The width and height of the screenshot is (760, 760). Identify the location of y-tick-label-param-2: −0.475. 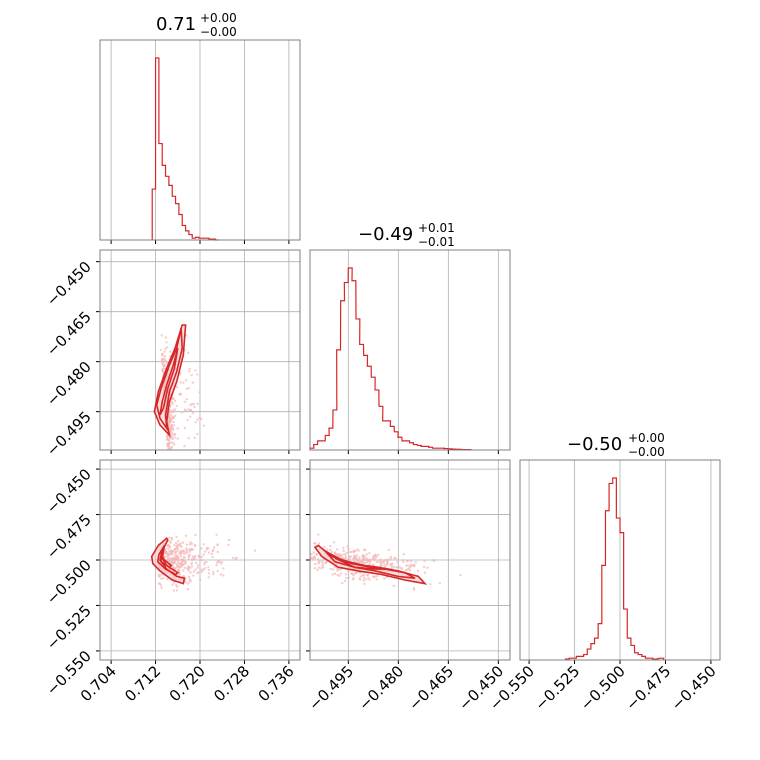
(69, 537).